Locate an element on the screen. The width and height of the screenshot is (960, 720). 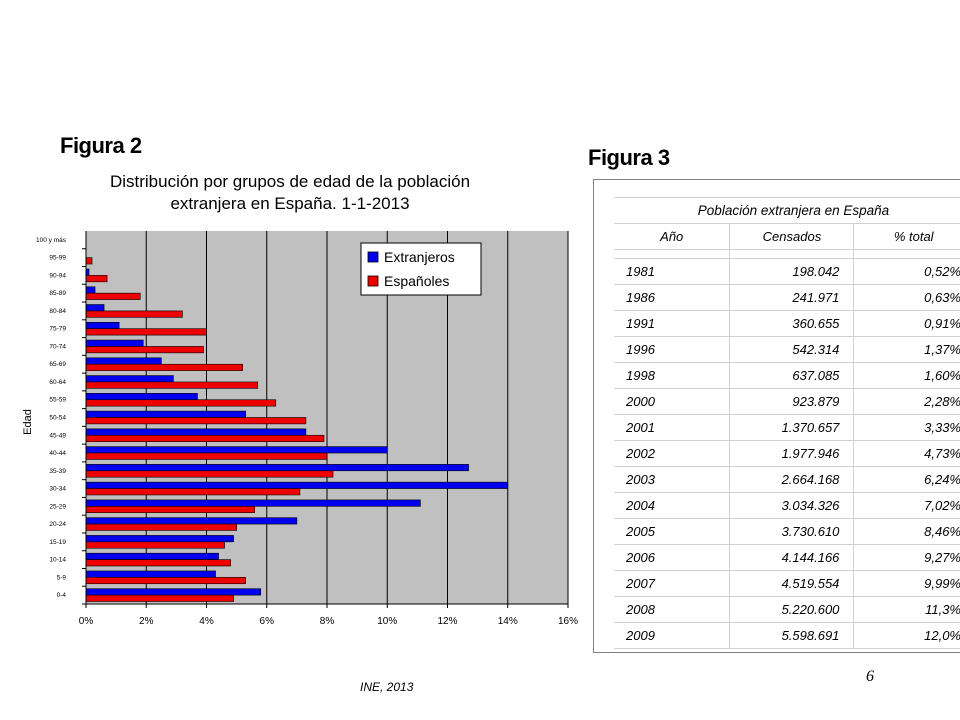
year-cell: 2002 is located at coordinates (672, 453).